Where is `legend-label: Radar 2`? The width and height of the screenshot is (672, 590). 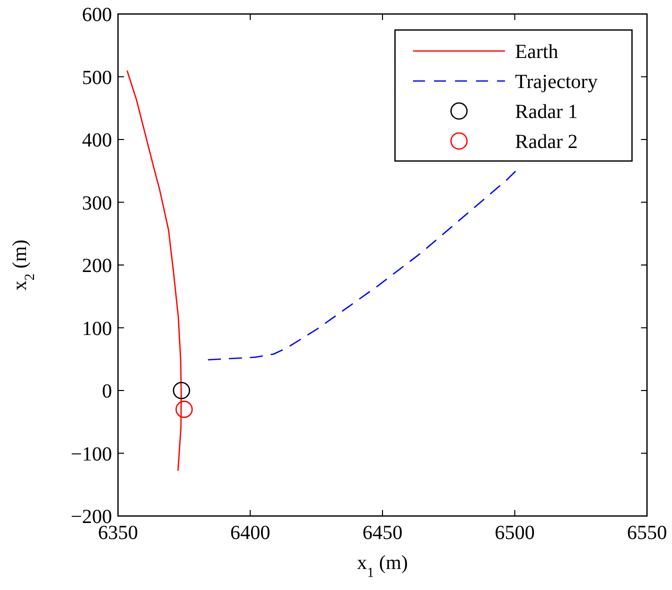 legend-label: Radar 2 is located at coordinates (546, 142).